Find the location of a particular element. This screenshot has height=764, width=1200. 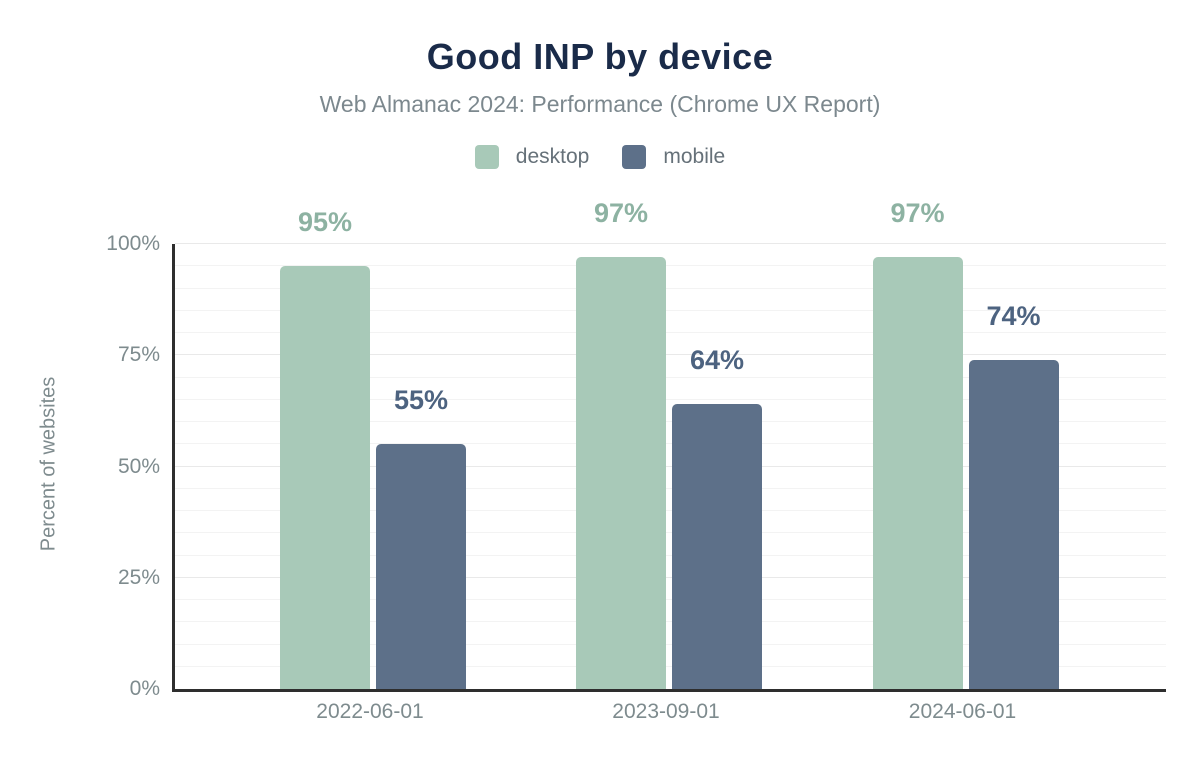

legend-item-mobile: mobile is located at coordinates (673, 157).